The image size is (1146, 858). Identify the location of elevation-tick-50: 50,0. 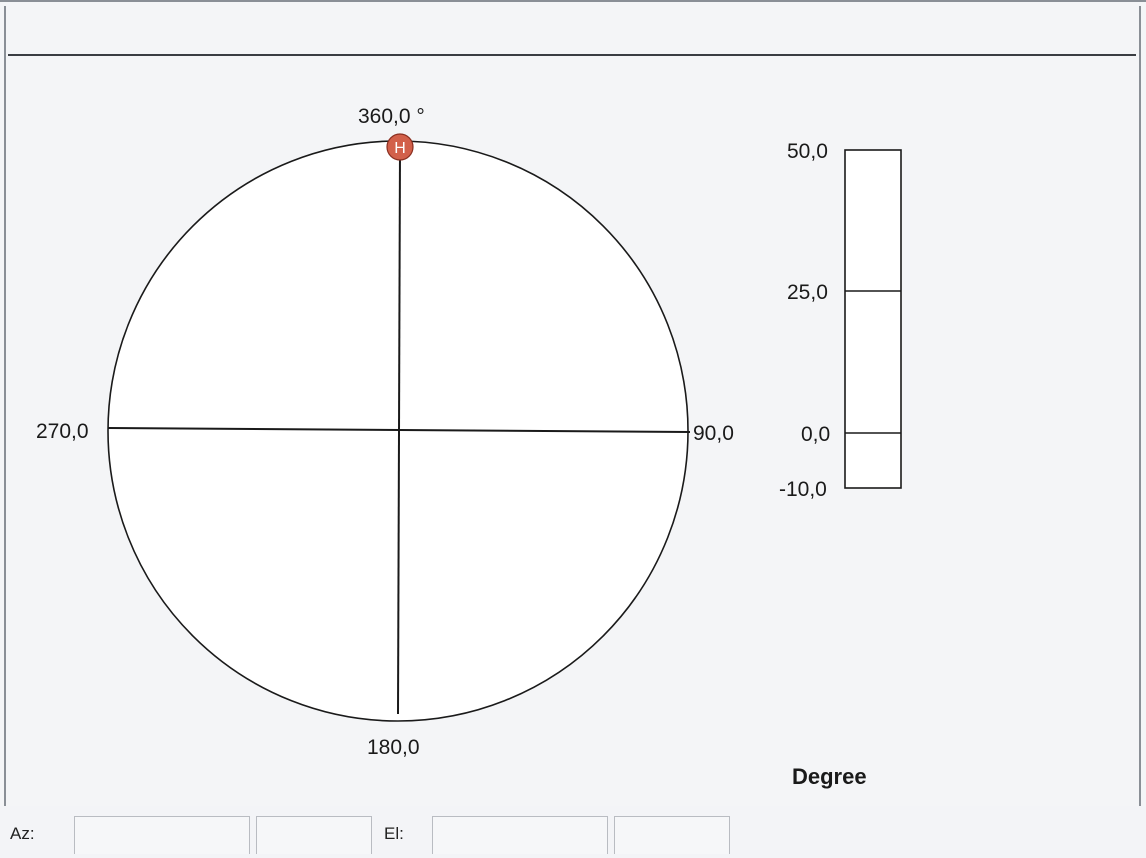
(807, 151).